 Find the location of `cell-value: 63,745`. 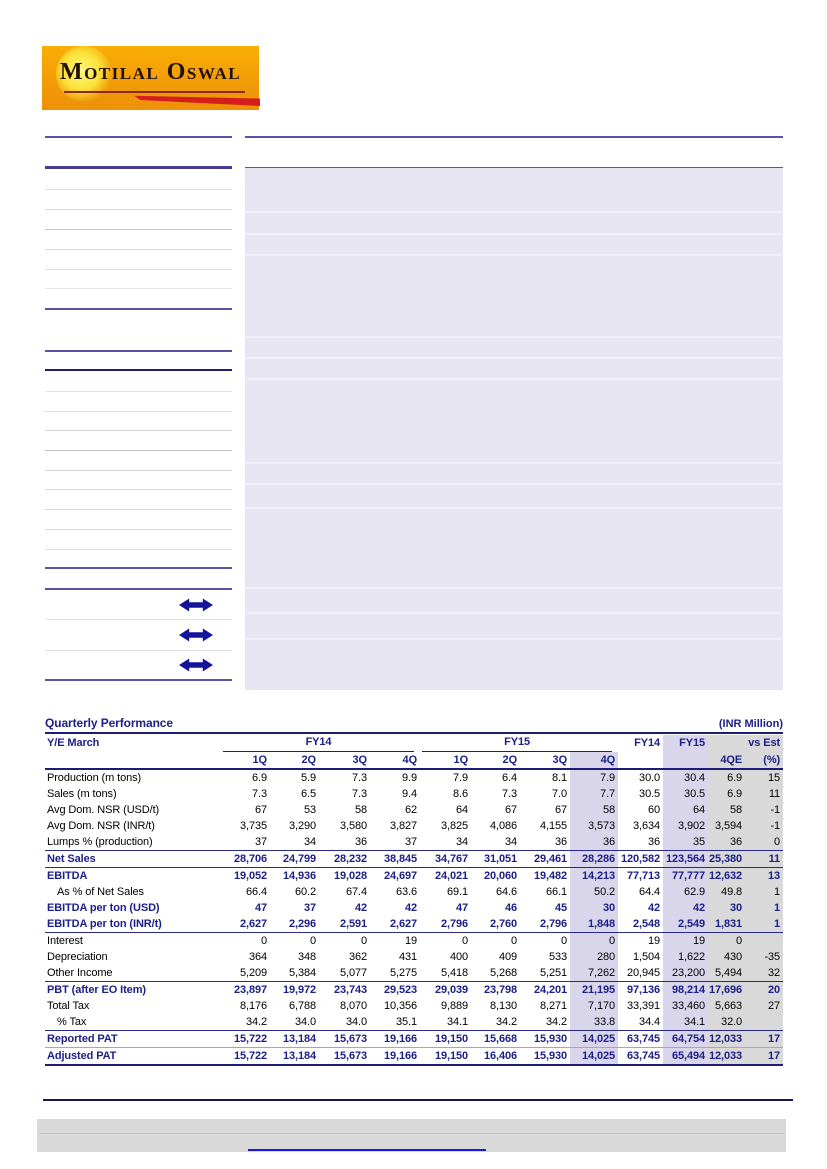

cell-value: 63,745 is located at coordinates (641, 1056).